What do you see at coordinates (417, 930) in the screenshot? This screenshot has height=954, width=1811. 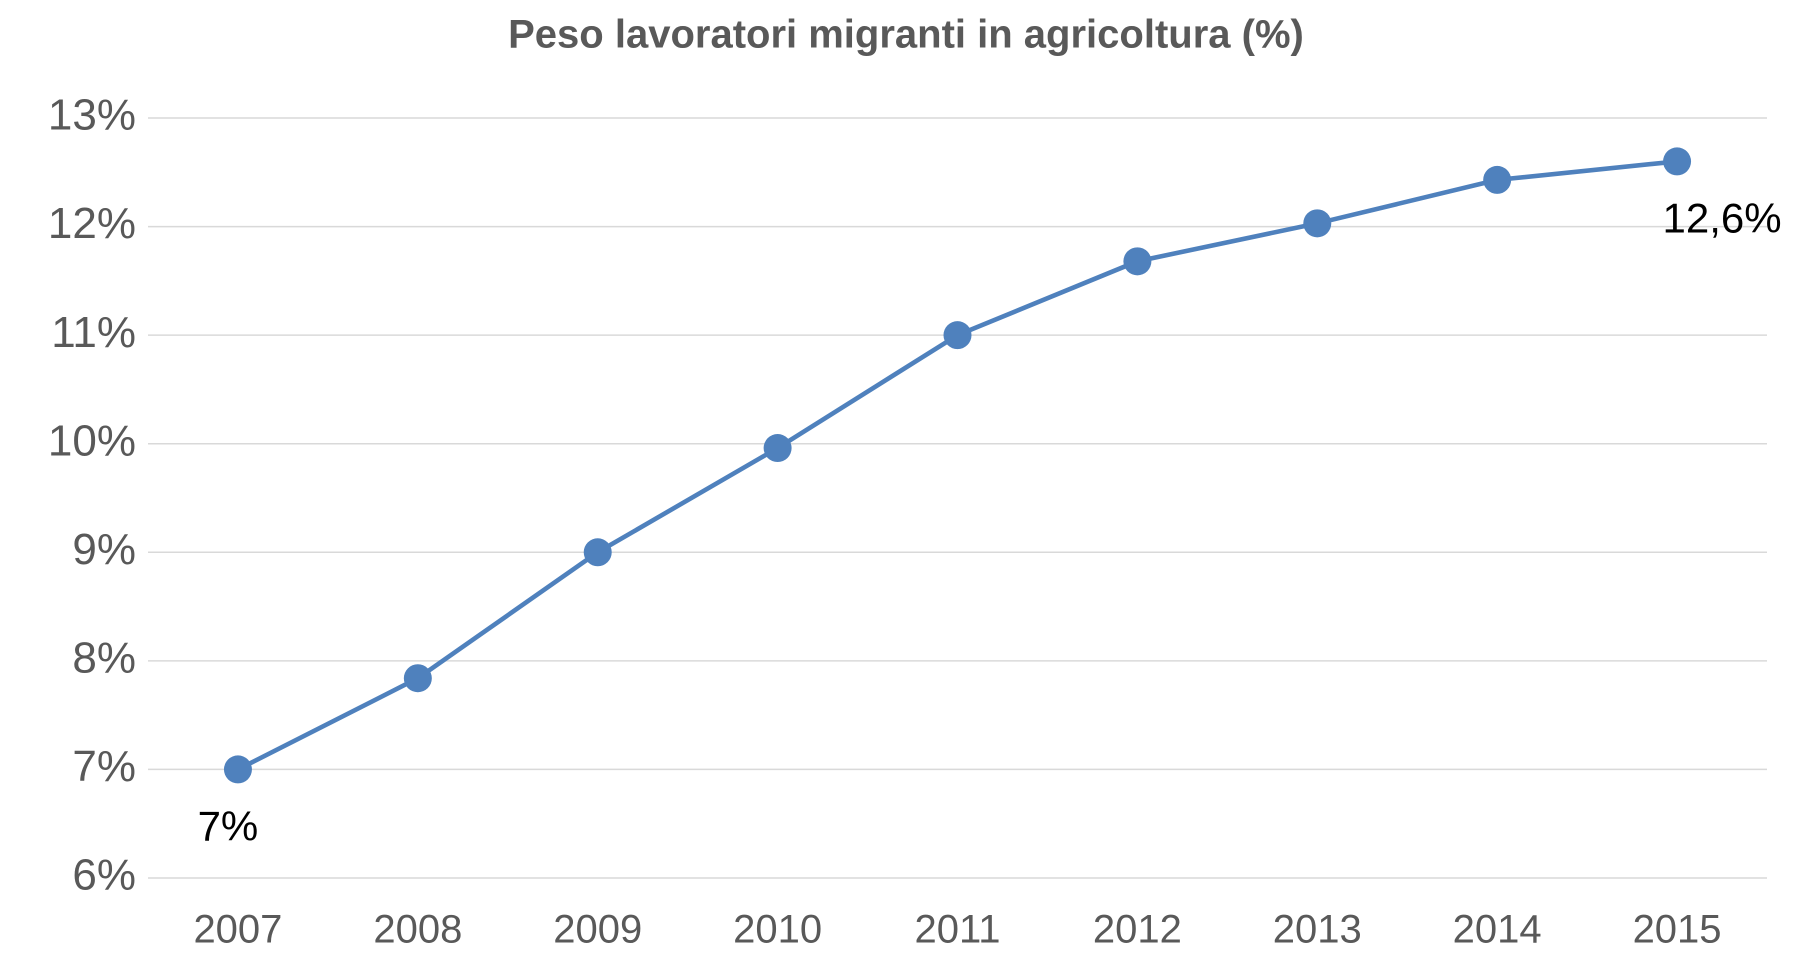 I see `x-tick-label: 2008` at bounding box center [417, 930].